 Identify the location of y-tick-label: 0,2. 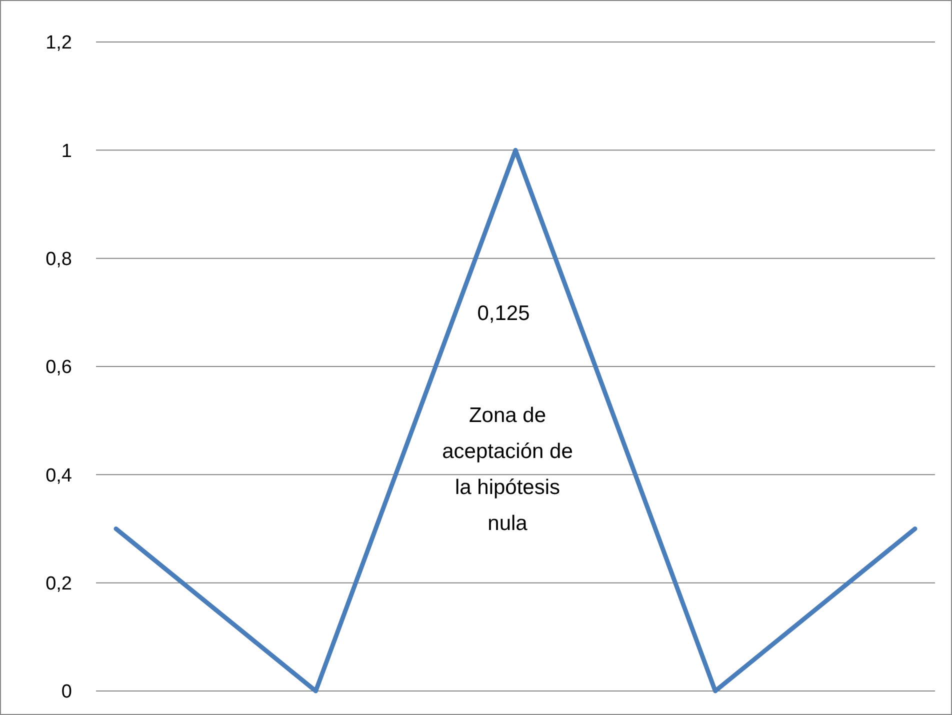
(59, 583).